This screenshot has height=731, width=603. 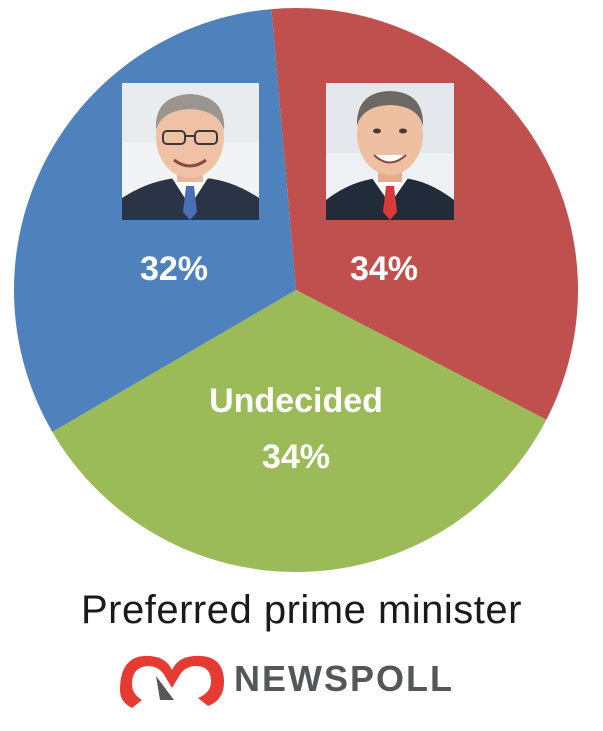 I want to click on bill-shorten-photo, so click(x=390, y=151).